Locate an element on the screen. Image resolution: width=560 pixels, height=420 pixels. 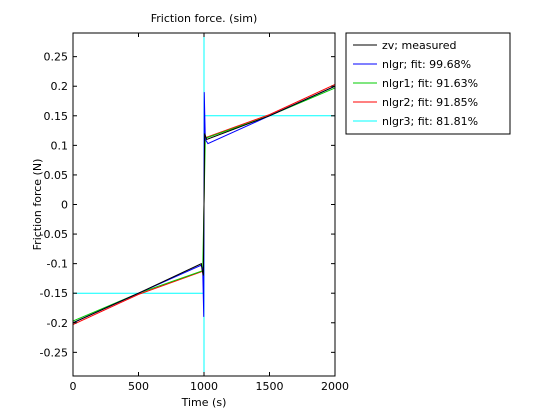
y-tick-label: 0.2 is located at coordinates (60, 86).